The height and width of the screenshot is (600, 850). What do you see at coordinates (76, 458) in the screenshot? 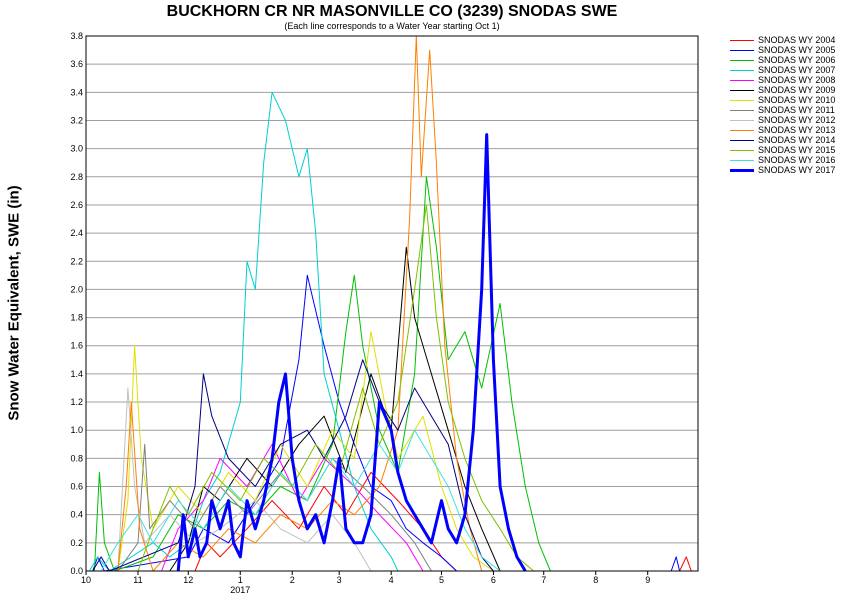
I see `y-tick-label: 0.8` at bounding box center [76, 458].